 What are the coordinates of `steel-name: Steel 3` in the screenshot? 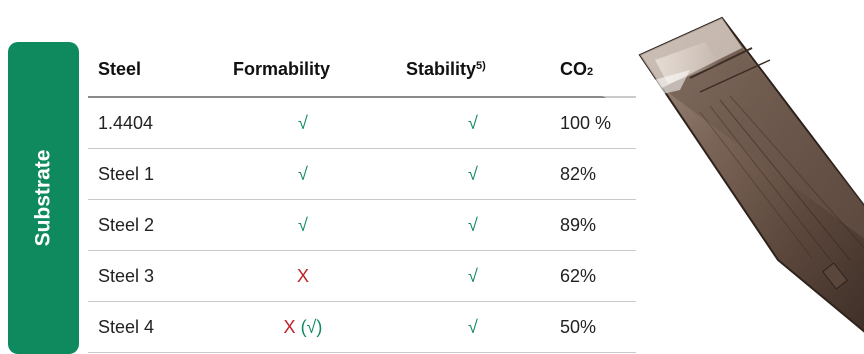 It's located at (126, 275).